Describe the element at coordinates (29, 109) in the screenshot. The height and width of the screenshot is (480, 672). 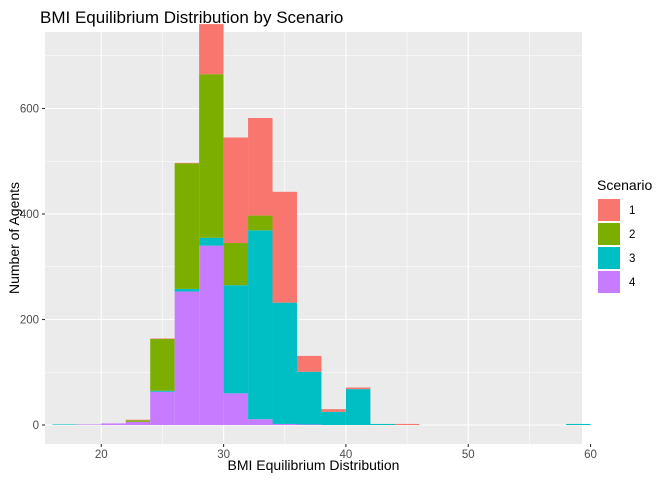
I see `y-tick-label: 600` at that location.